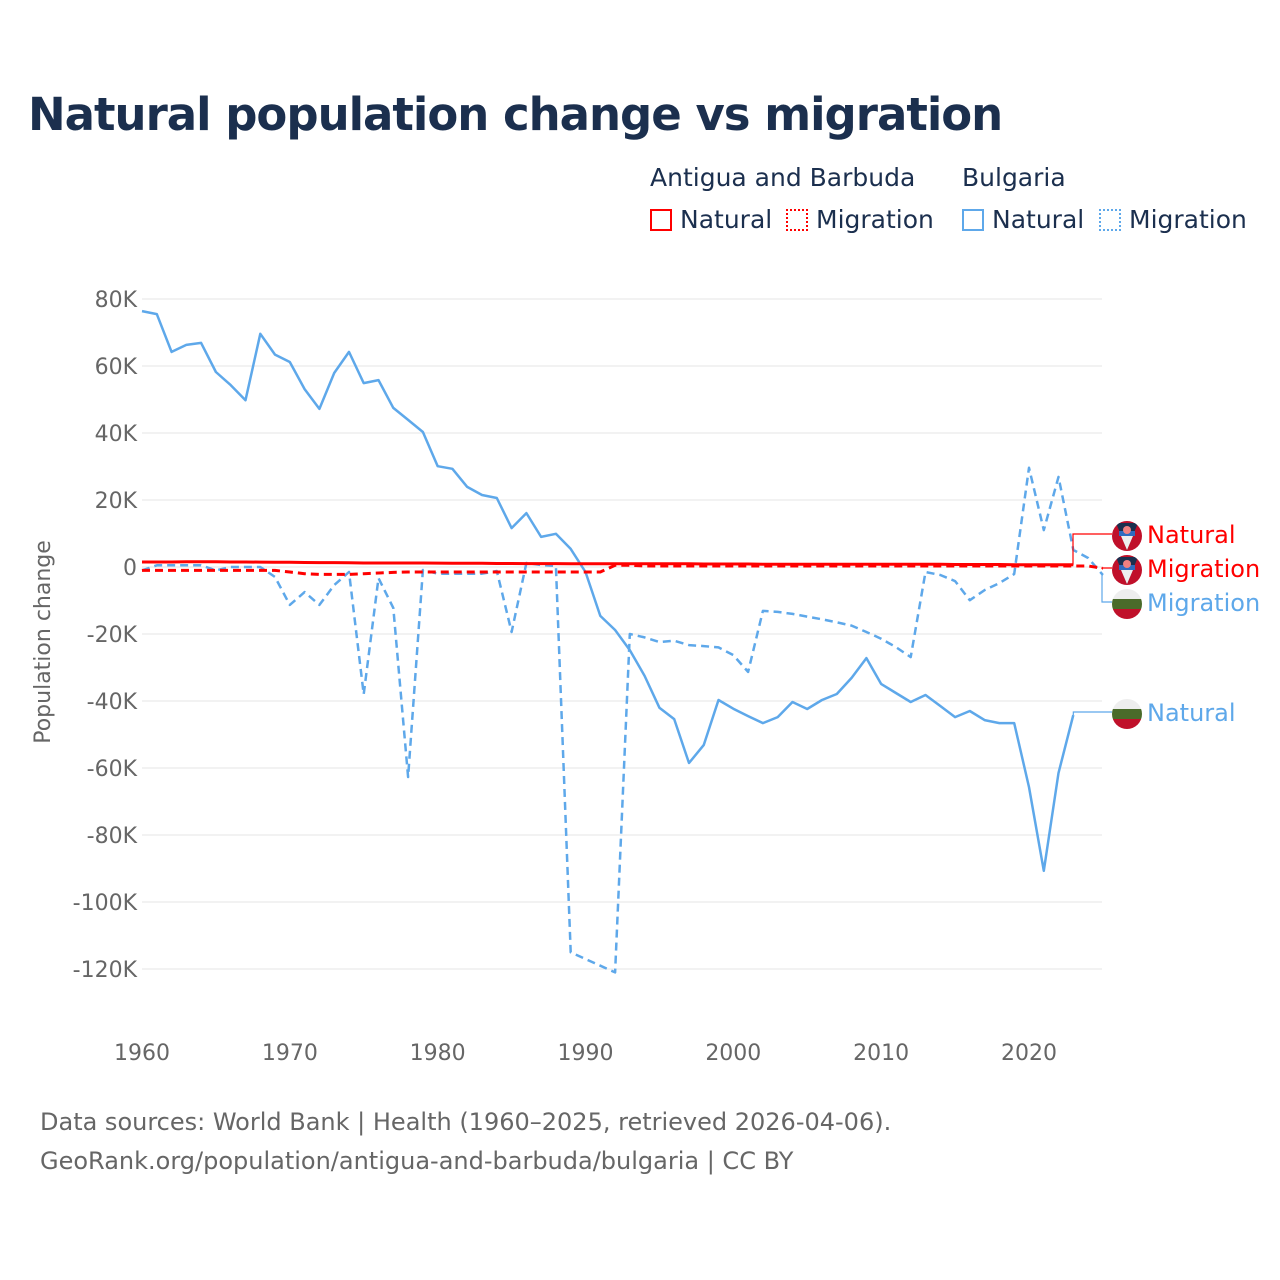 The height and width of the screenshot is (1280, 1280). What do you see at coordinates (43, 642) in the screenshot?
I see `y-axis-label: Population change` at bounding box center [43, 642].